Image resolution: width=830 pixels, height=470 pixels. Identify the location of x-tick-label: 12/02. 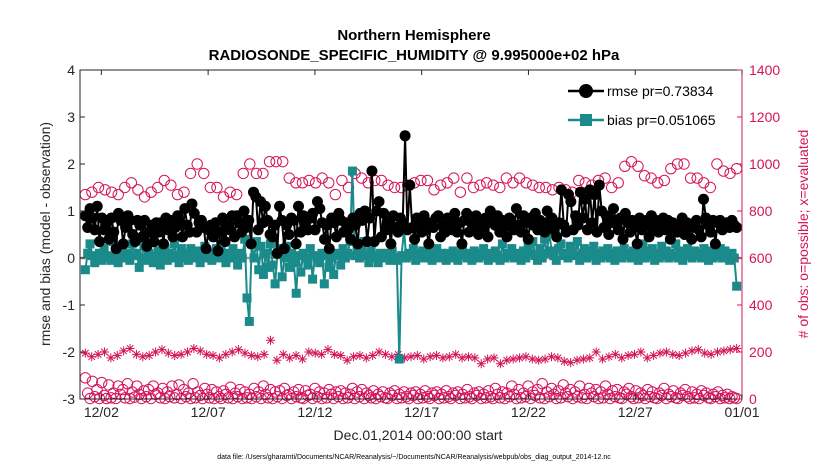
(101, 412).